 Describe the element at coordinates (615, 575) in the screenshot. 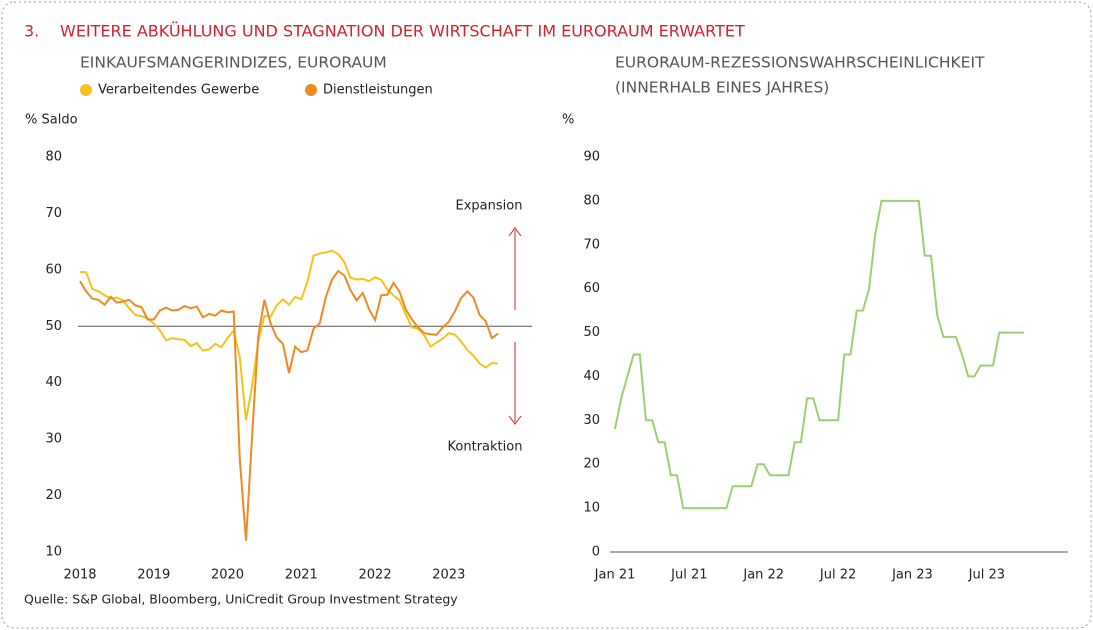

I see `x-tick-label: Jan 21` at that location.